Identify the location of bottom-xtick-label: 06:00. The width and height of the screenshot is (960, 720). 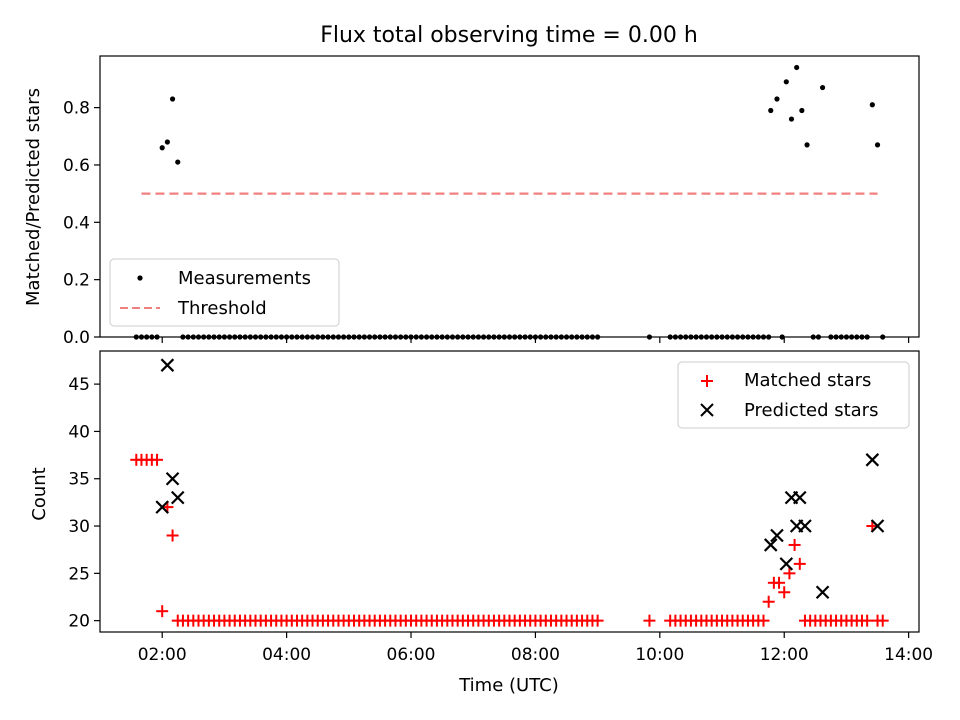
(411, 655).